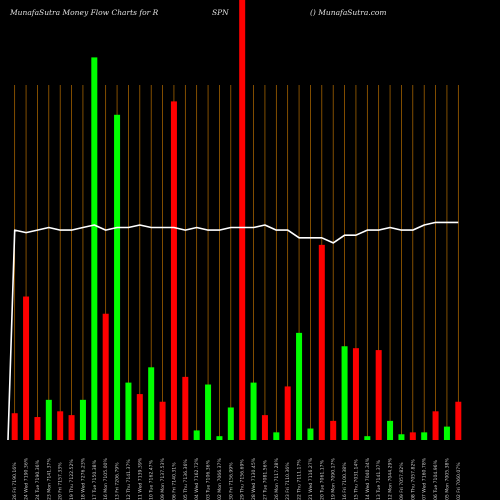 Image resolution: width=500 pixels, height=500 pixels. I want to click on x-tick-label: 16 Fri 7100.38%, so click(345, 481).